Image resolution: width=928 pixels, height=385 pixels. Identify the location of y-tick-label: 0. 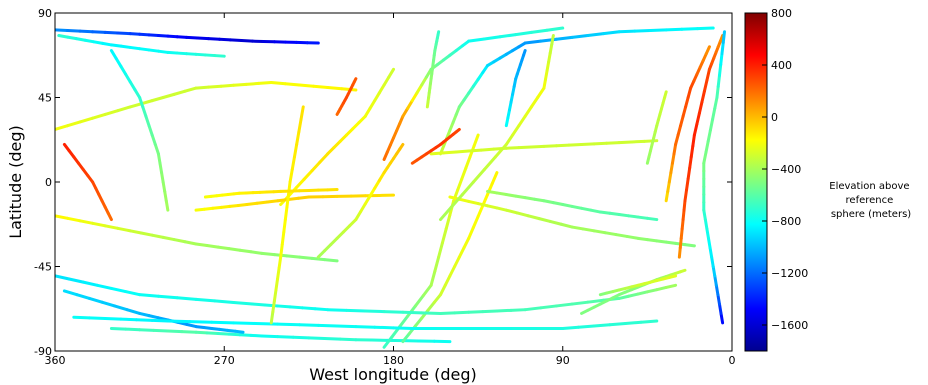
(48, 182).